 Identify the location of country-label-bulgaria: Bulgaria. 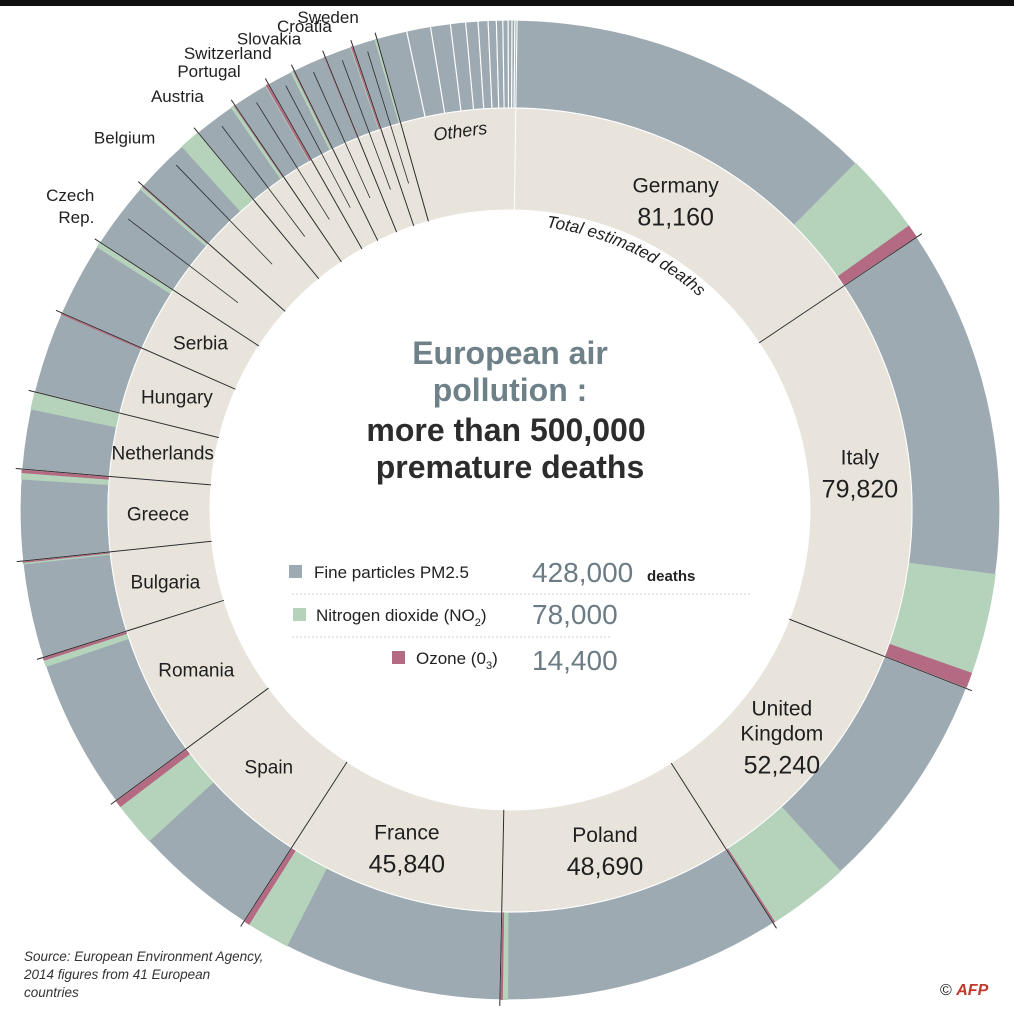
(166, 583).